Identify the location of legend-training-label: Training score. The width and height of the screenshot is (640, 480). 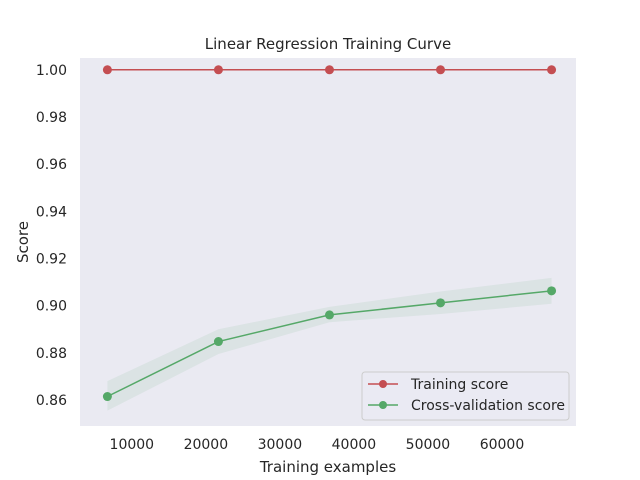
(459, 385).